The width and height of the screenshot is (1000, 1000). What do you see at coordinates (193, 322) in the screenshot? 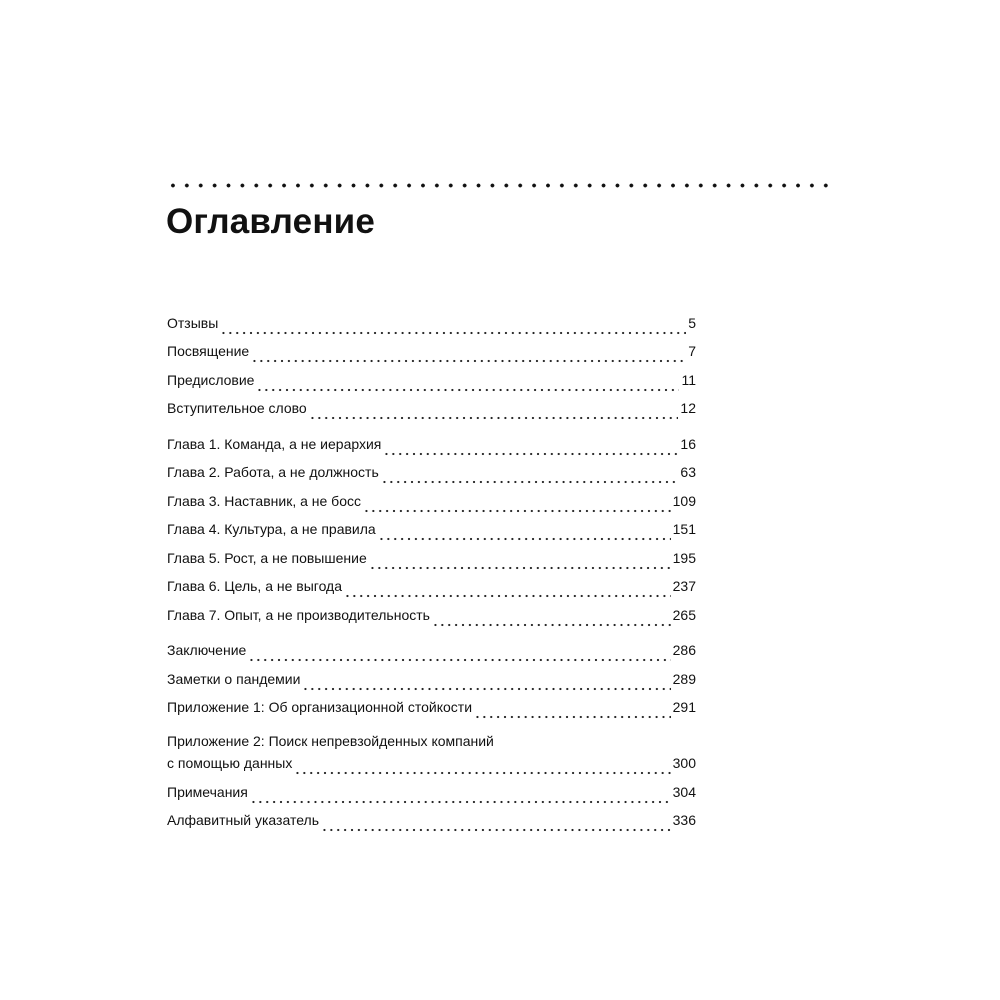
I see `toc-entry-label: Отзывы` at bounding box center [193, 322].